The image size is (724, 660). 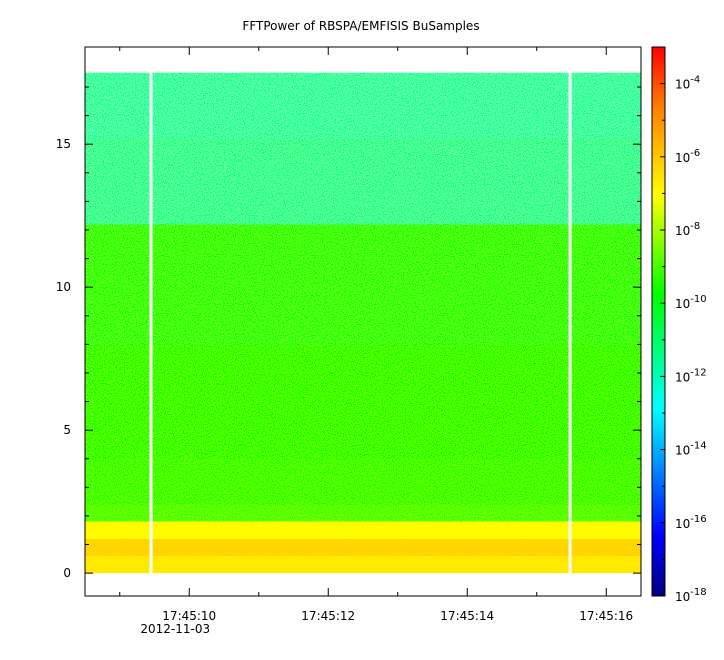 I want to click on colorbar-tick-label: 10⁻⁴, so click(x=687, y=83).